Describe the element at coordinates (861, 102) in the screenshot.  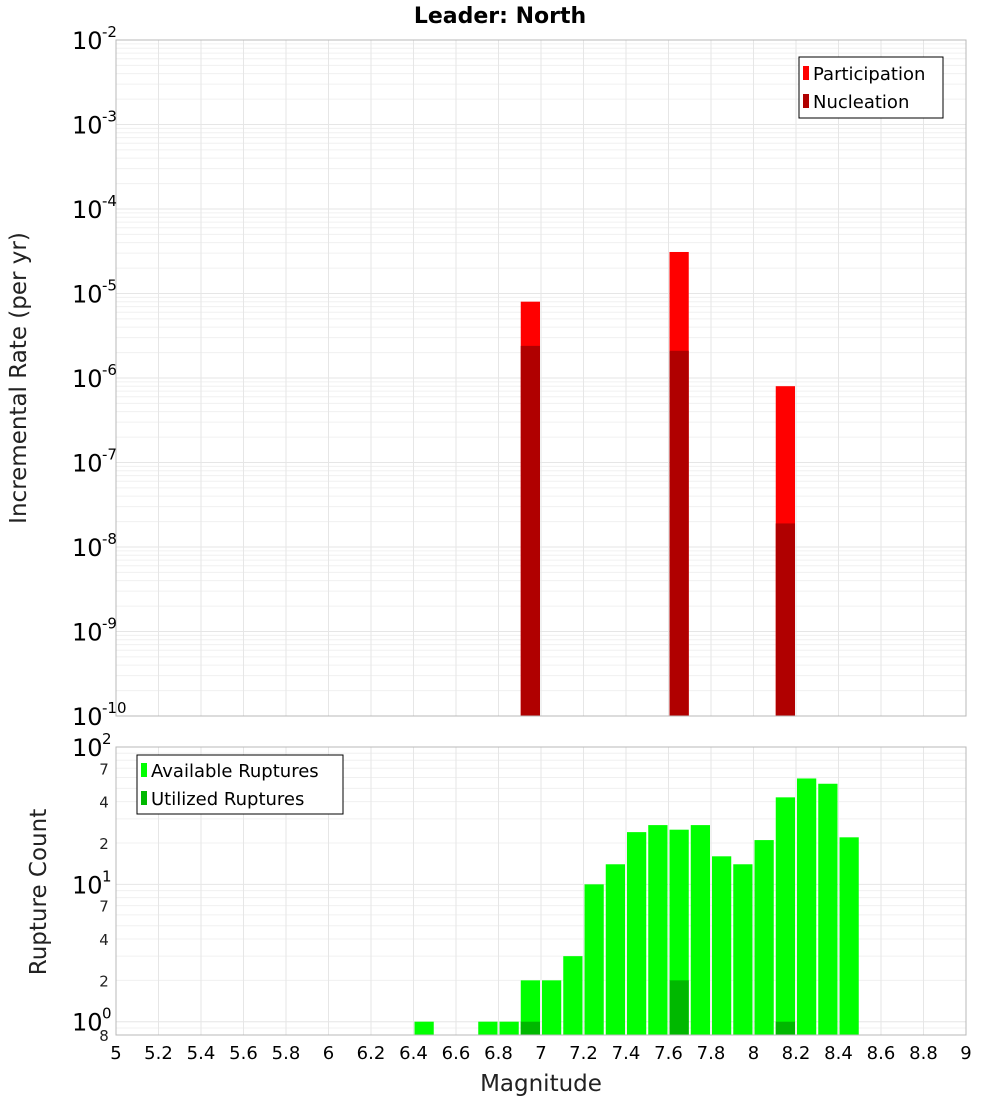
I see `nucleation-legend-label: Nucleation` at that location.